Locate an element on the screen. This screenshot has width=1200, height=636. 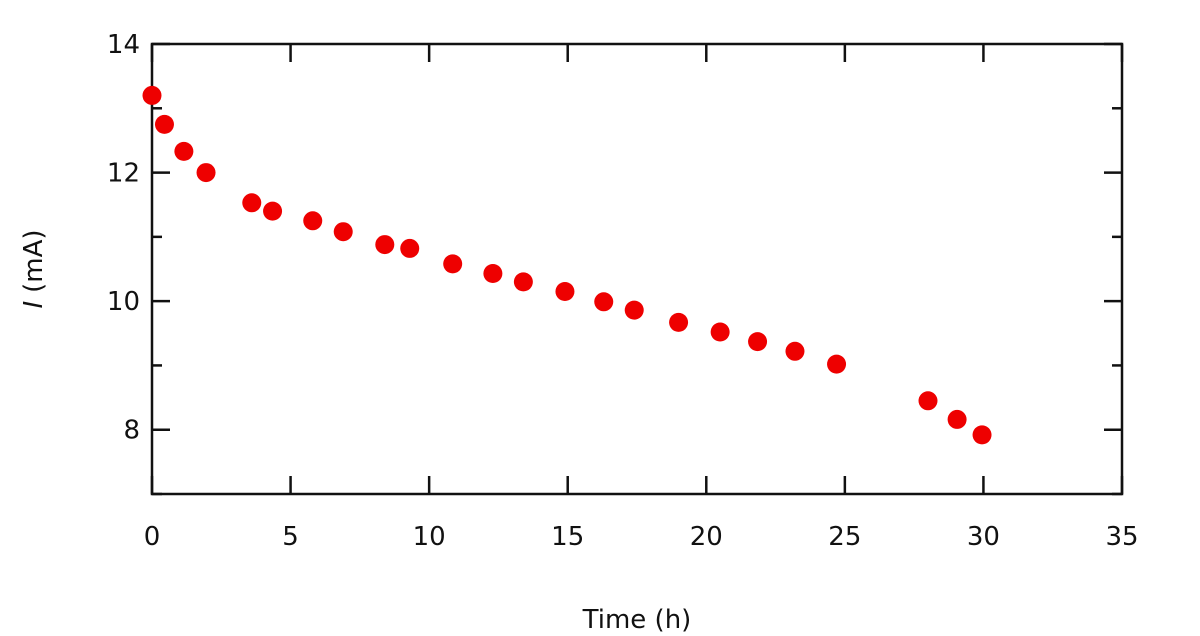
y-tick-labels: 8 10 12 14 is located at coordinates (123, 238).